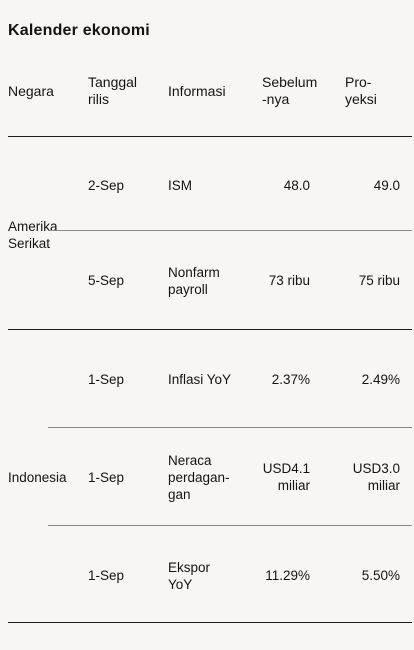 The width and height of the screenshot is (414, 650). What do you see at coordinates (290, 90) in the screenshot?
I see `header-previous: Sebelum -nya` at bounding box center [290, 90].